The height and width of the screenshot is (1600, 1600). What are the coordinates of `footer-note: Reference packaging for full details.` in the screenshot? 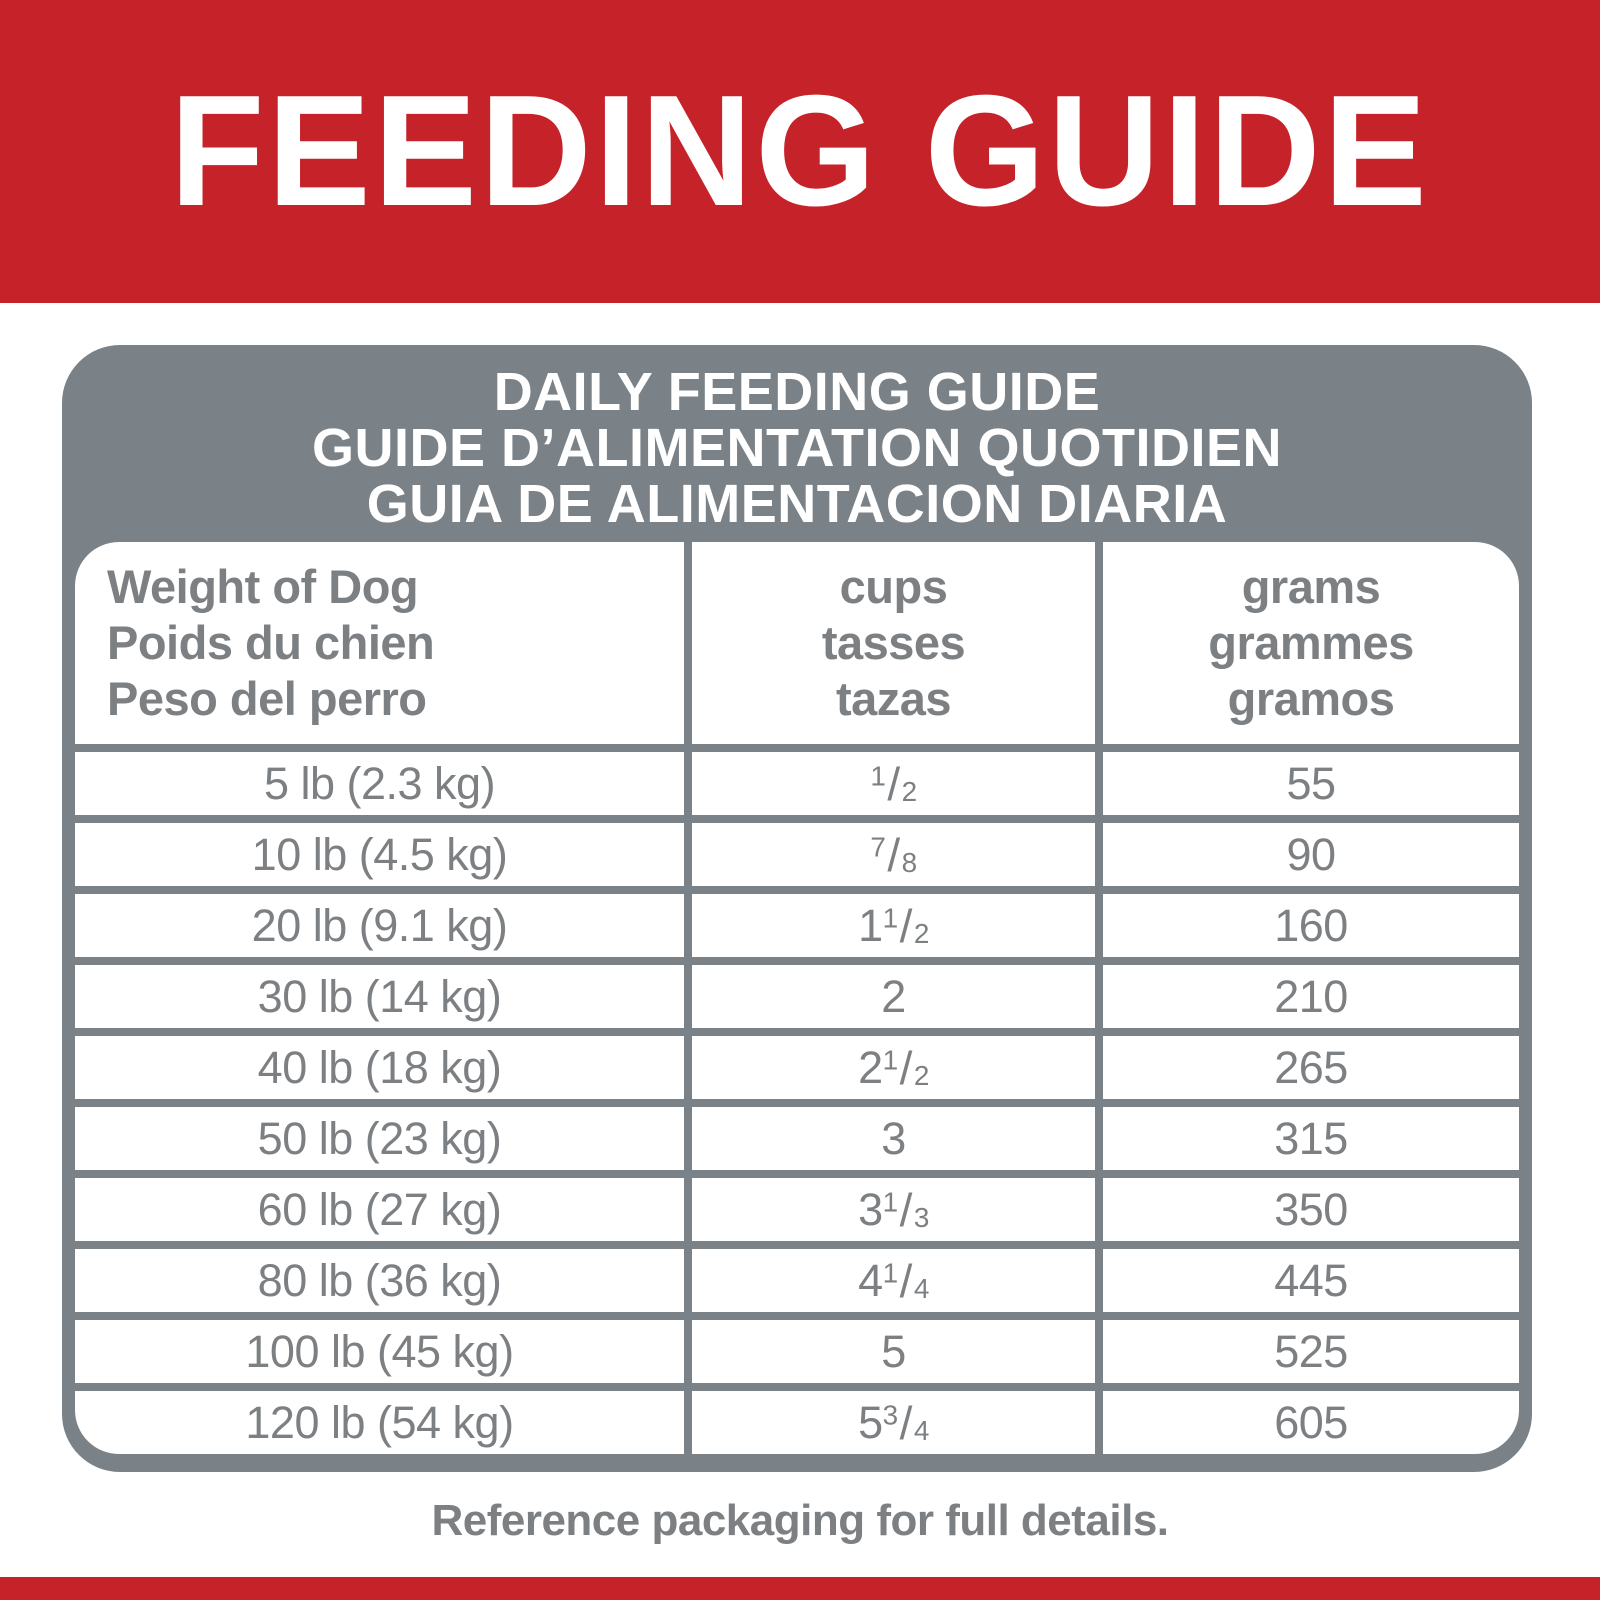 It's located at (800, 1520).